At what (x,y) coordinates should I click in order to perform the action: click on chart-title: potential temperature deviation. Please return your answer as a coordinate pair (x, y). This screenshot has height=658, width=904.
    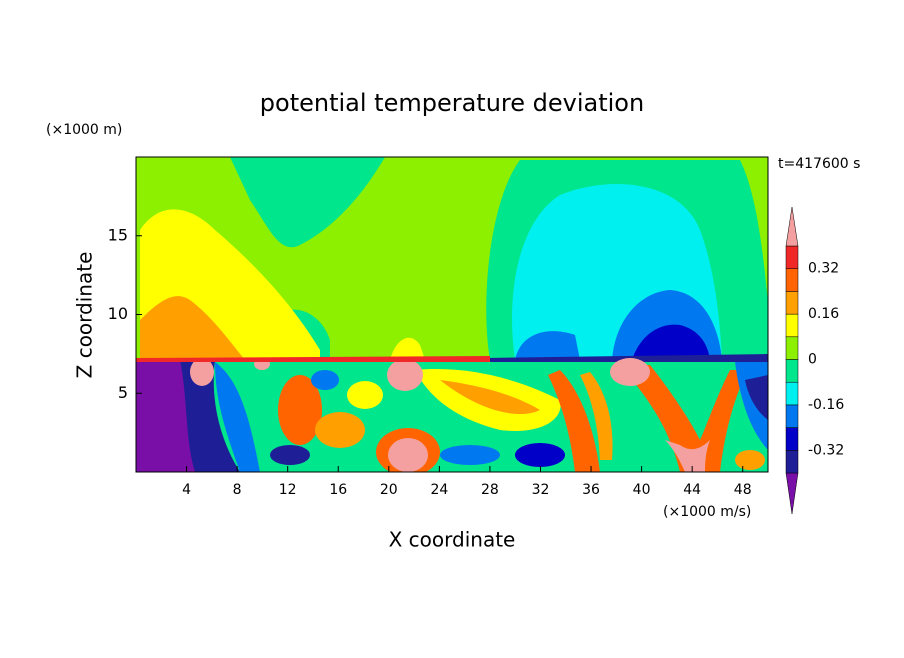
    Looking at the image, I should click on (452, 103).